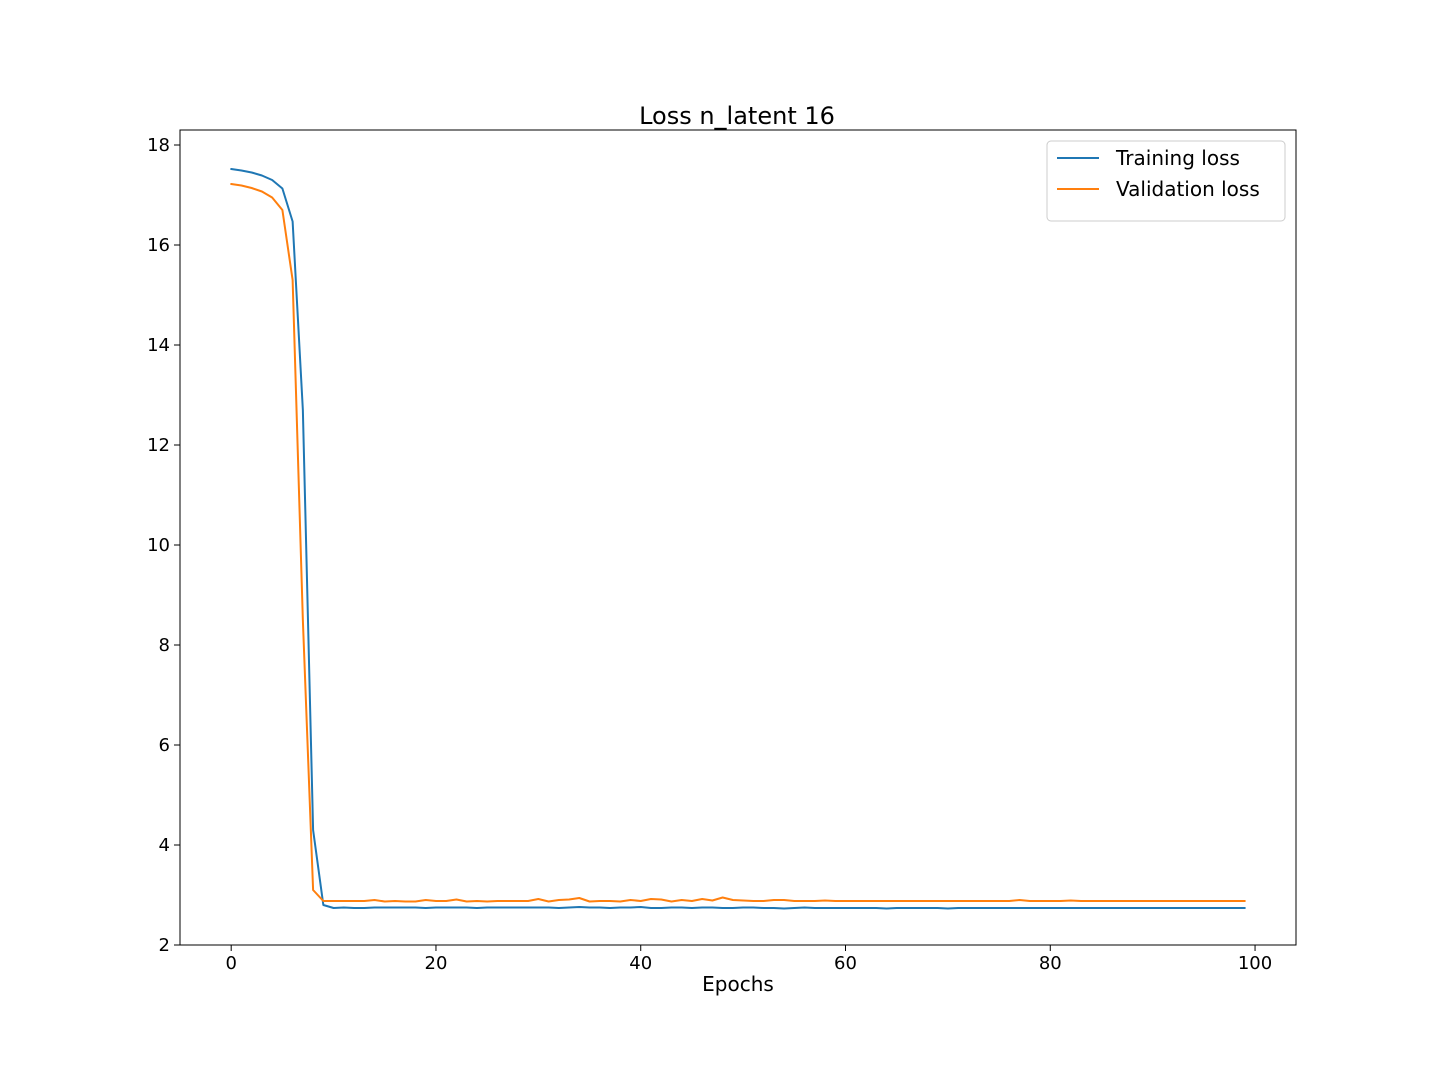 The image size is (1440, 1084). What do you see at coordinates (738, 984) in the screenshot?
I see `x-axis-label: Epochs` at bounding box center [738, 984].